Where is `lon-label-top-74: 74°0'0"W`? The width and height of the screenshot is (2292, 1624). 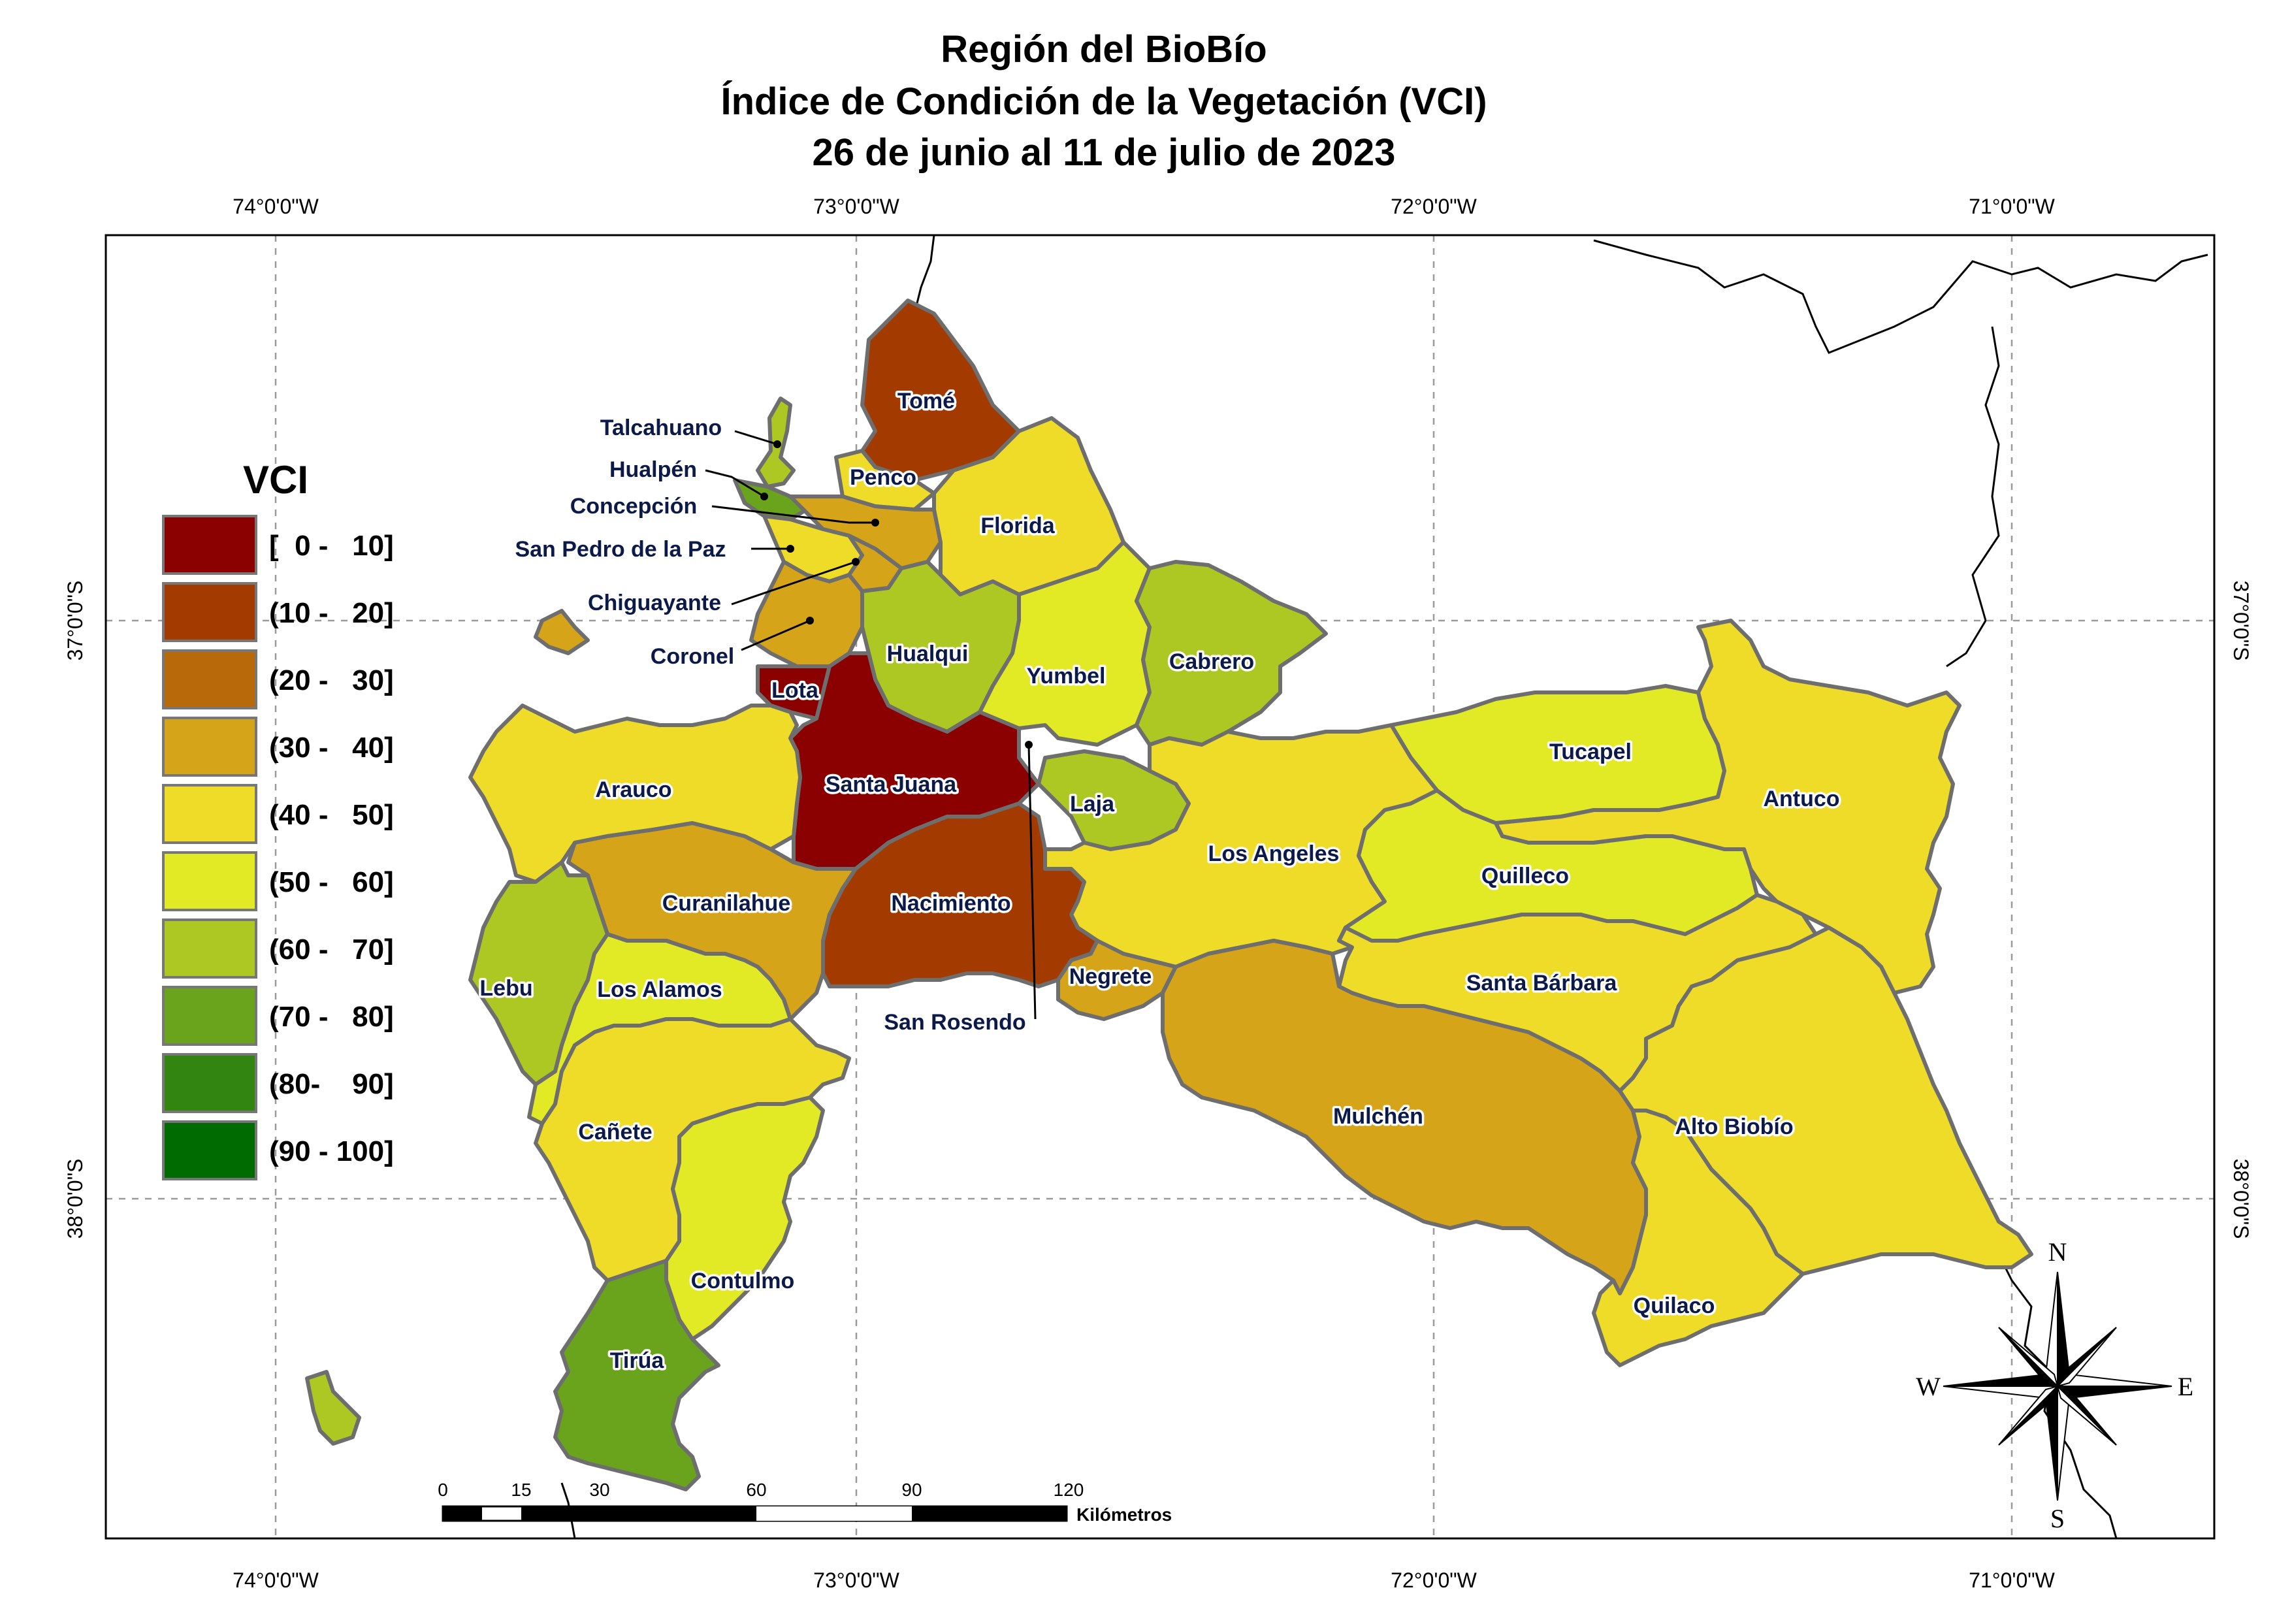 lon-label-top-74: 74°0'0"W is located at coordinates (276, 206).